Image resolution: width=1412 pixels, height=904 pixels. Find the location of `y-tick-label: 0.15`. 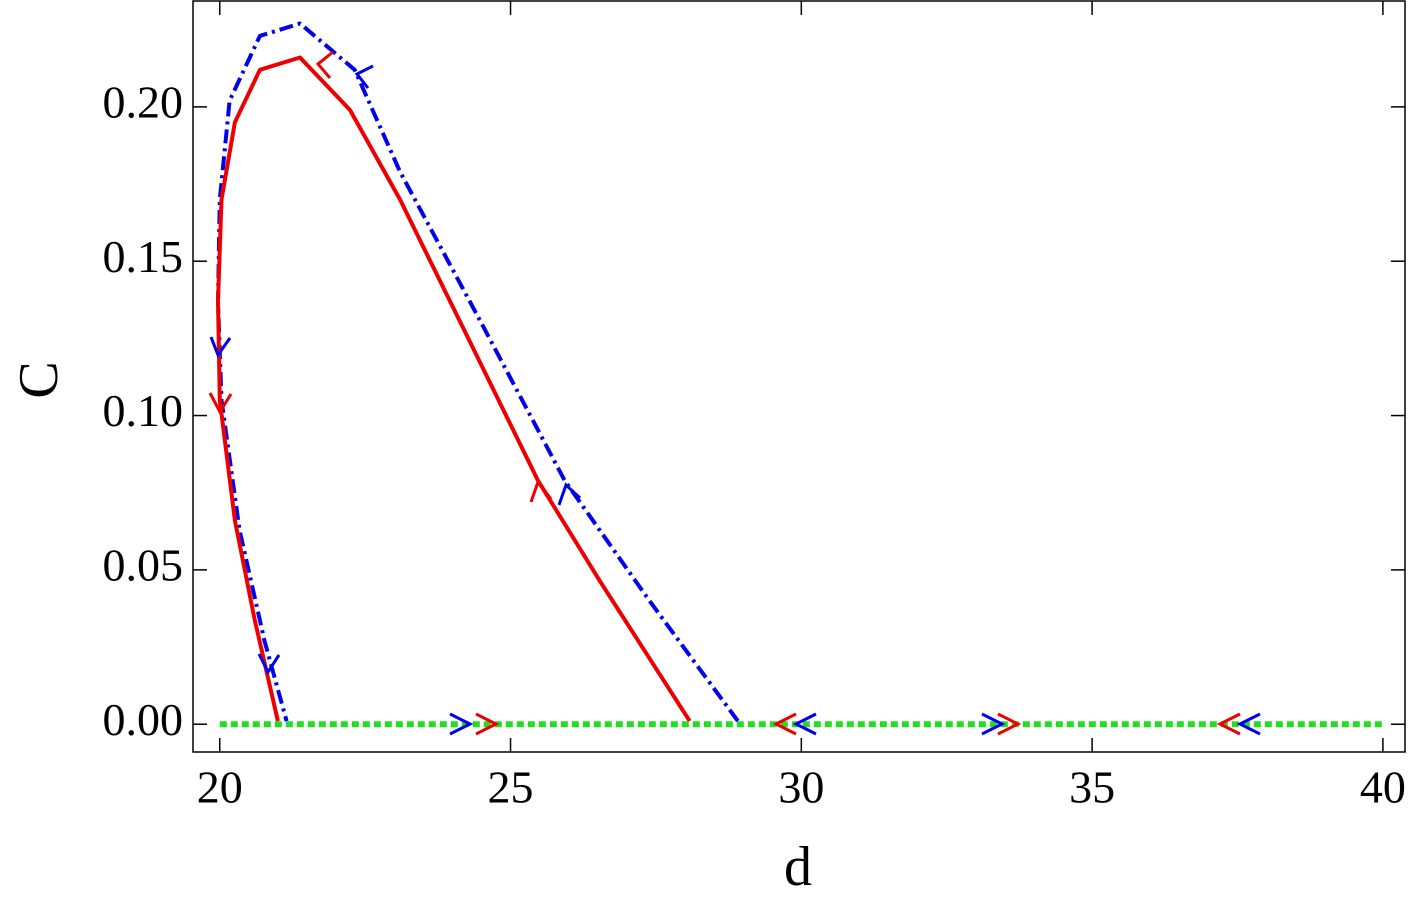

y-tick-label: 0.15 is located at coordinates (143, 256).